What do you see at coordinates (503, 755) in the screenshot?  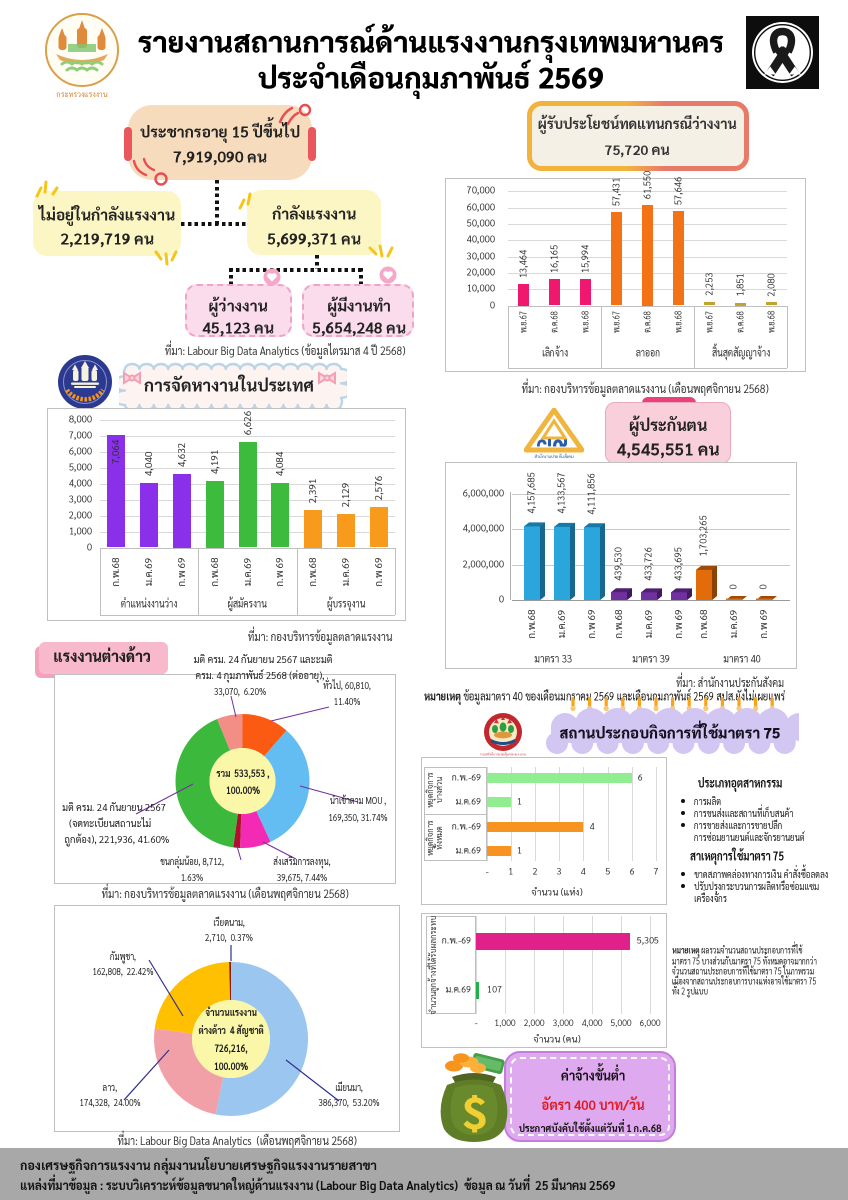 I see `svg-text: กรมสวัสดิการและคุ้มครองแรงงาน` at bounding box center [503, 755].